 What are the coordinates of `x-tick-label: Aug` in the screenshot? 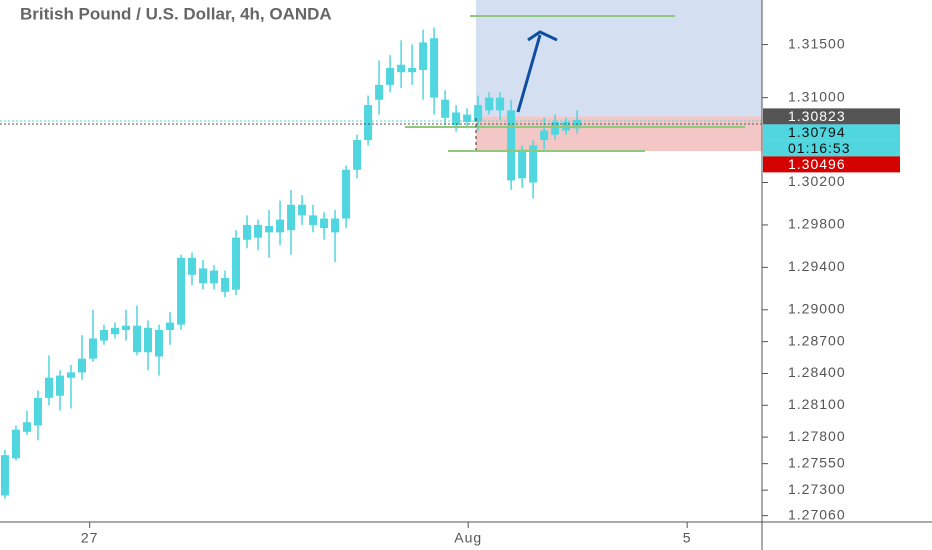 It's located at (468, 538).